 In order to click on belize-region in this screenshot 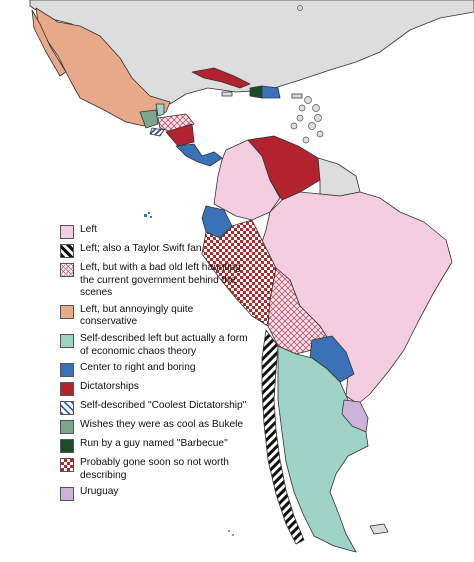, I will do `click(160, 110)`.